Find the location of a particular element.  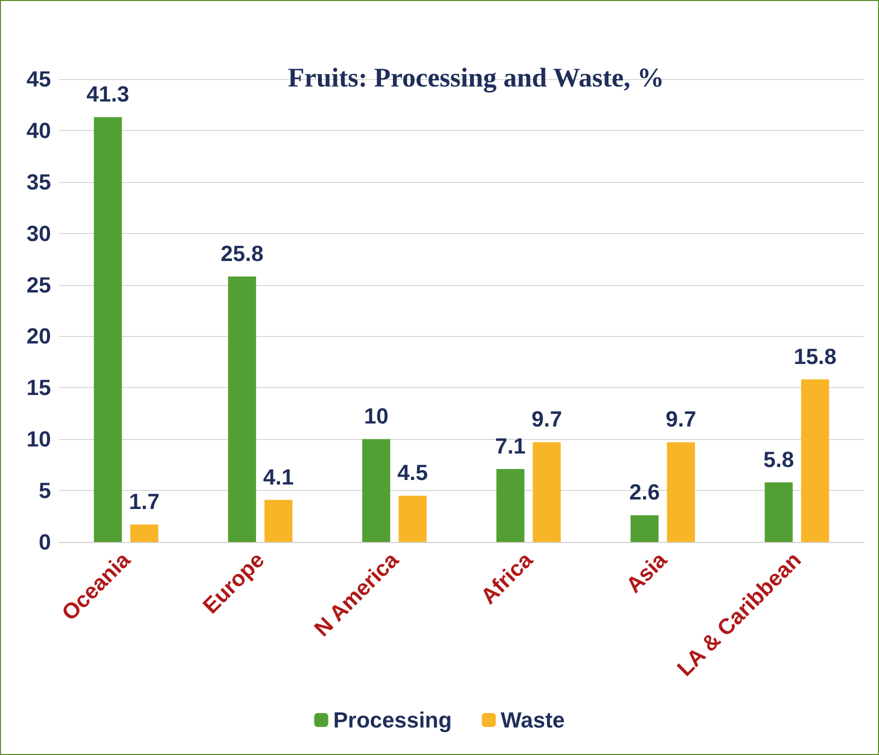

data-label: 15.8 is located at coordinates (815, 356).